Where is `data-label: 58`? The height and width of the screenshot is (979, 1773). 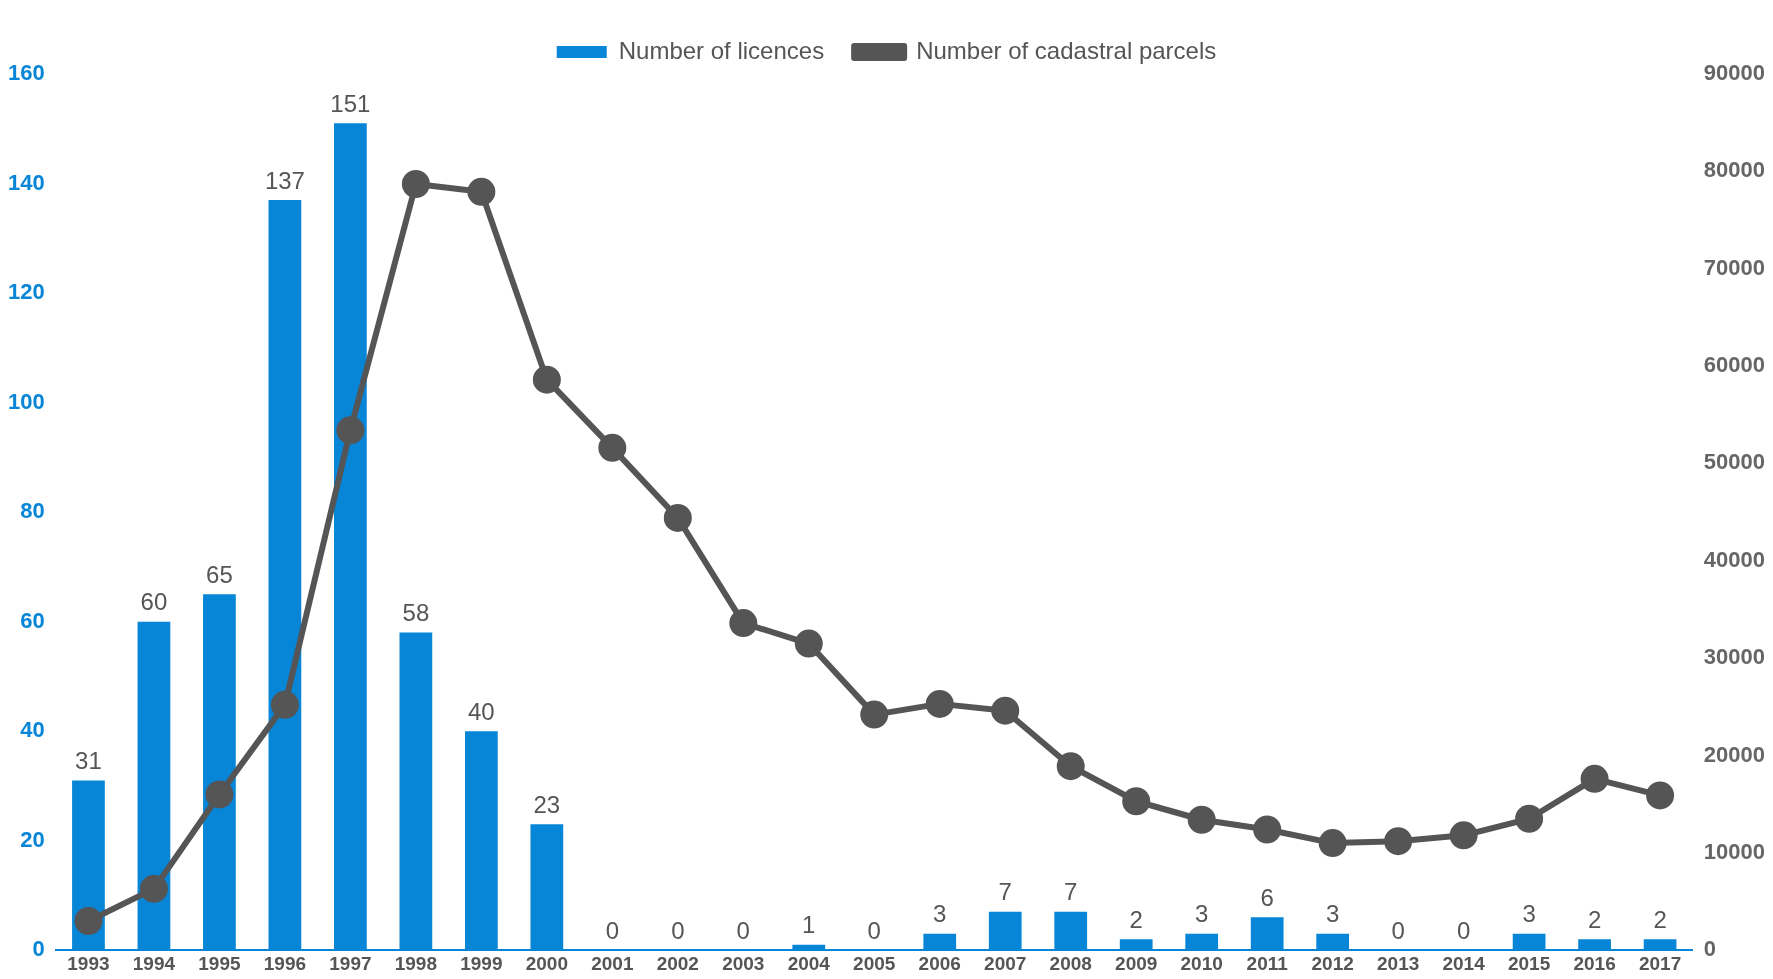 data-label: 58 is located at coordinates (416, 613).